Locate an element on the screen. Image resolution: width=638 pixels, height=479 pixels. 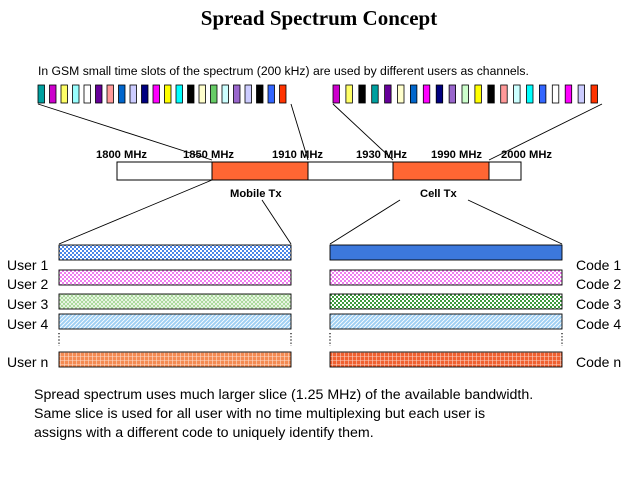
code-label-1: Code 1 is located at coordinates (598, 265).